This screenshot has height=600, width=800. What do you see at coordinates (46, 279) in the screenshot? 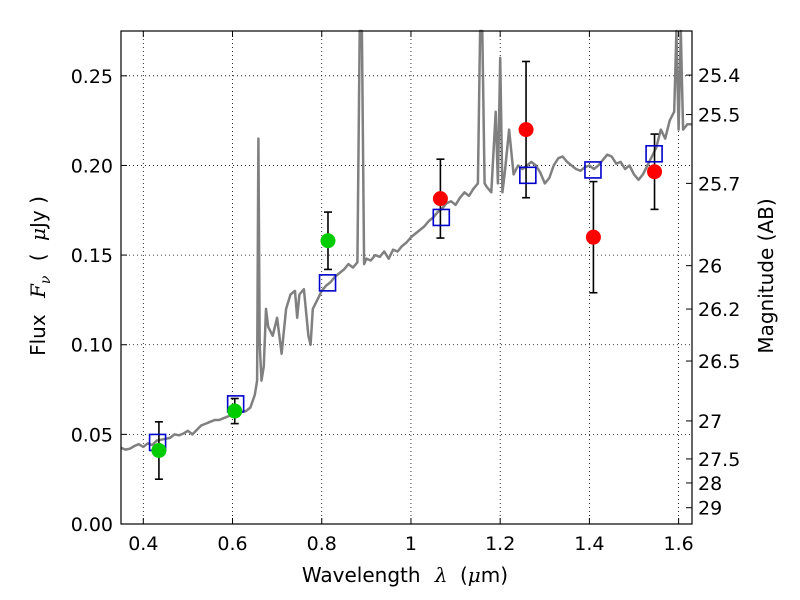
I see `y-axis-title-subscript: ν` at bounding box center [46, 279].